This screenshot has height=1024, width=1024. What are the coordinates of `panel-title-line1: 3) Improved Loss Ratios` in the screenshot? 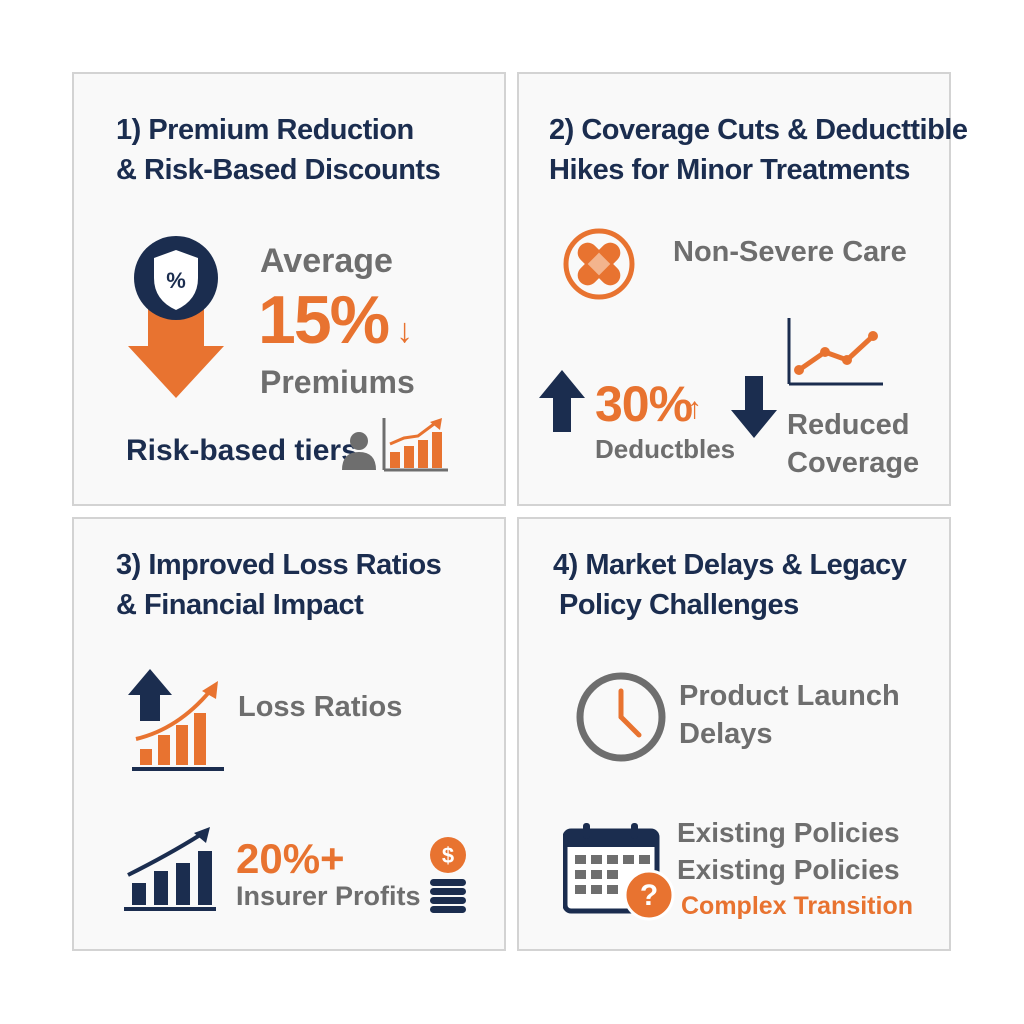 It's located at (279, 565).